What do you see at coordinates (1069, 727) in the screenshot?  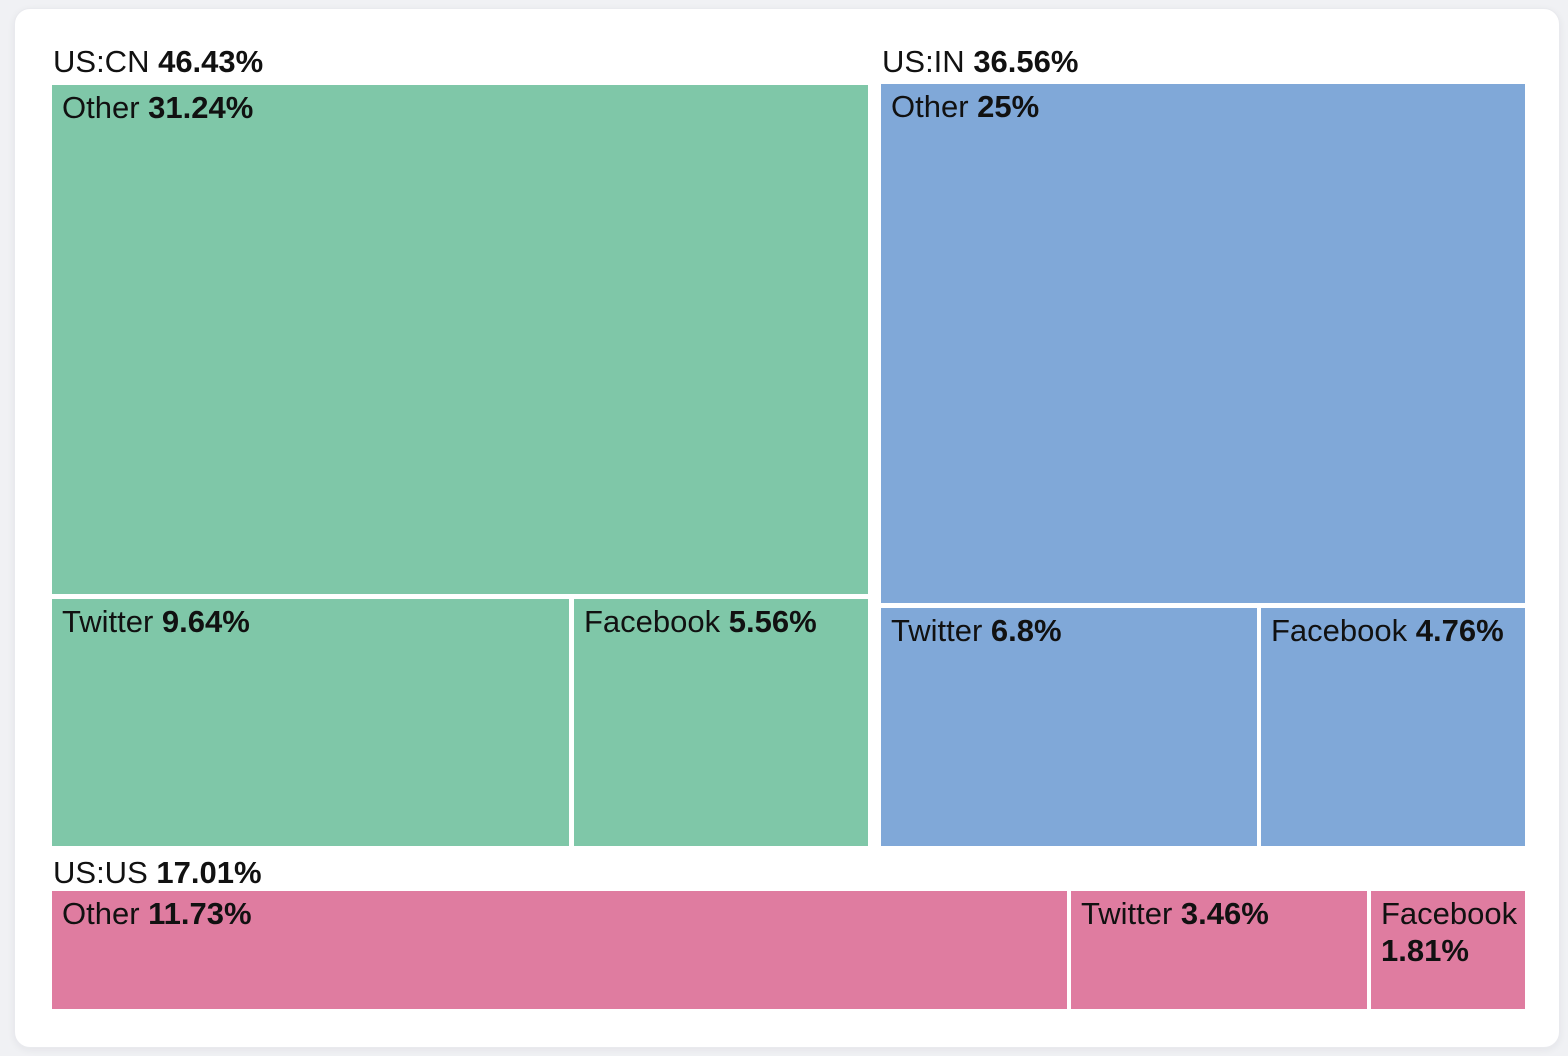 I see `treemap-cell-us-in-twitter: Twitter 6.8%` at bounding box center [1069, 727].